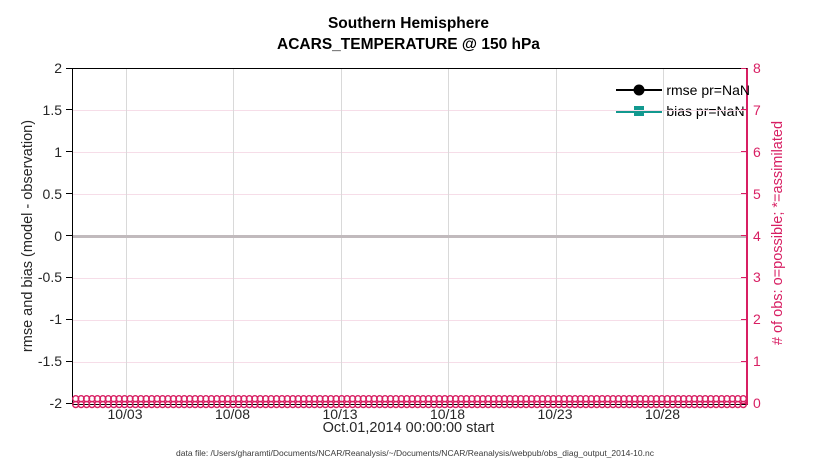 The width and height of the screenshot is (830, 470). I want to click on y-tick-label-right: 5, so click(757, 193).